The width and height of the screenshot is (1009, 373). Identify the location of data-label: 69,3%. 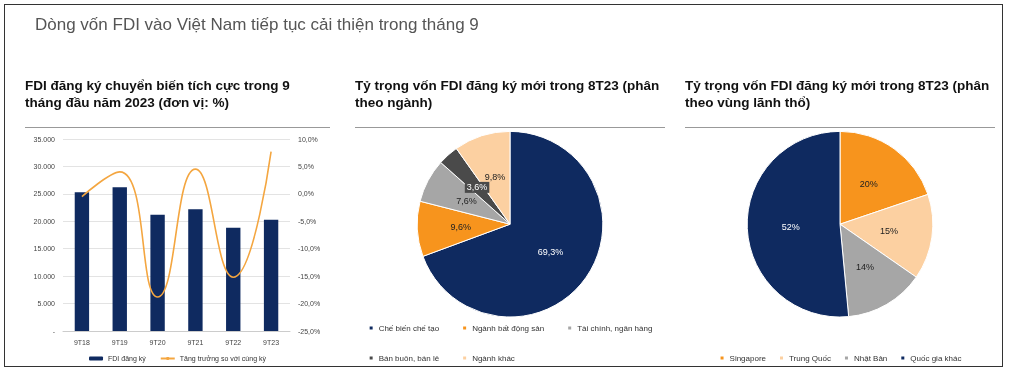
(550, 252).